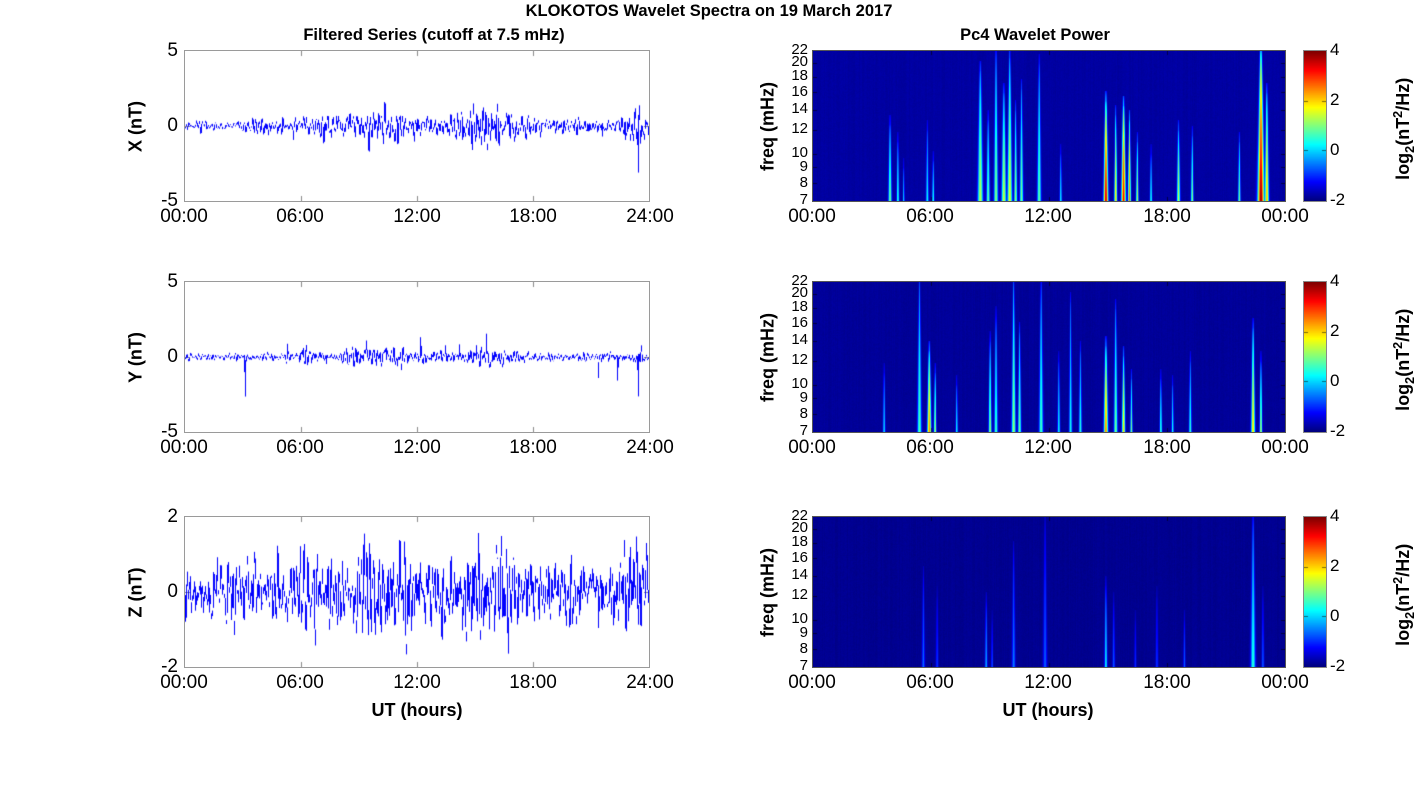  Describe the element at coordinates (1335, 565) in the screenshot. I see `colorbar-tick-2-r2: 2` at that location.